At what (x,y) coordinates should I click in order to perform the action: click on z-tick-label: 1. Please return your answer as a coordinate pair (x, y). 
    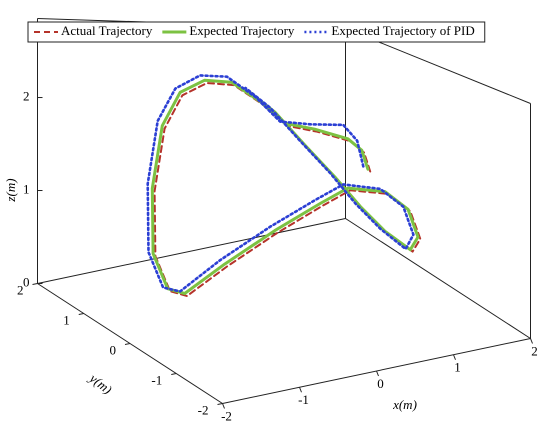
    Looking at the image, I should click on (26, 189).